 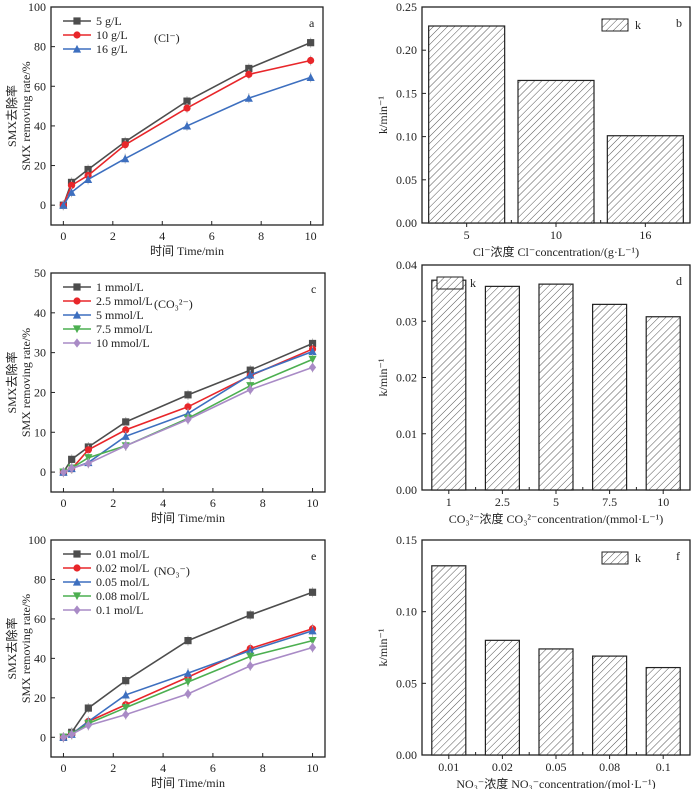 I want to click on x-tick-label: 8, so click(x=261, y=236).